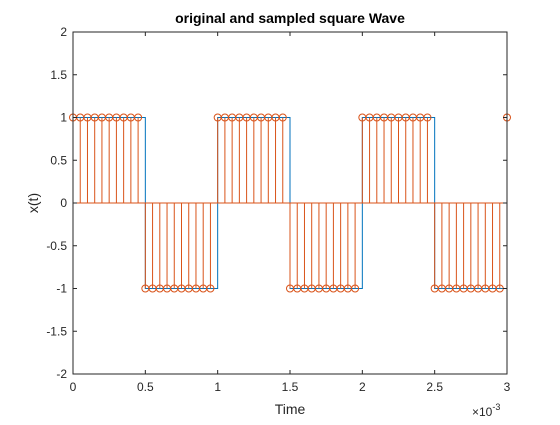 This screenshot has height=425, width=560. I want to click on x-axis-label: Time, so click(290, 409).